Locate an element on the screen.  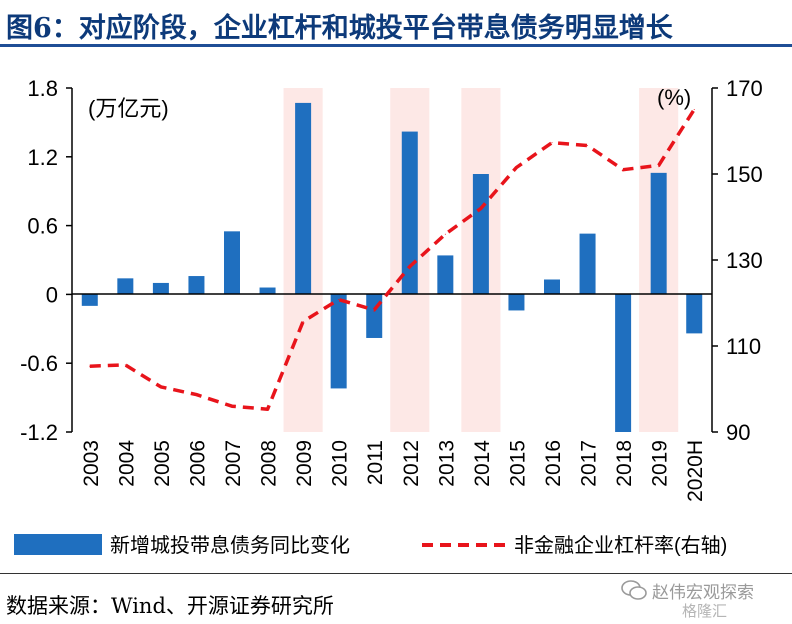
bar-2017 is located at coordinates (587, 264).